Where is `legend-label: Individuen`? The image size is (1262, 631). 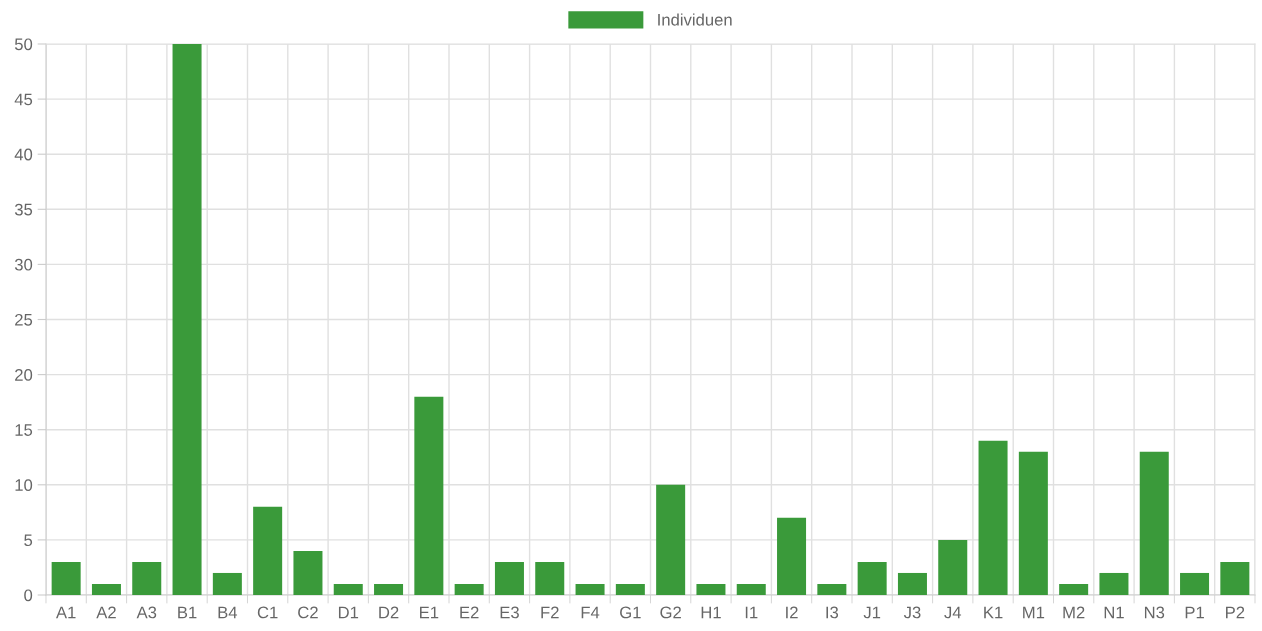 legend-label: Individuen is located at coordinates (695, 19).